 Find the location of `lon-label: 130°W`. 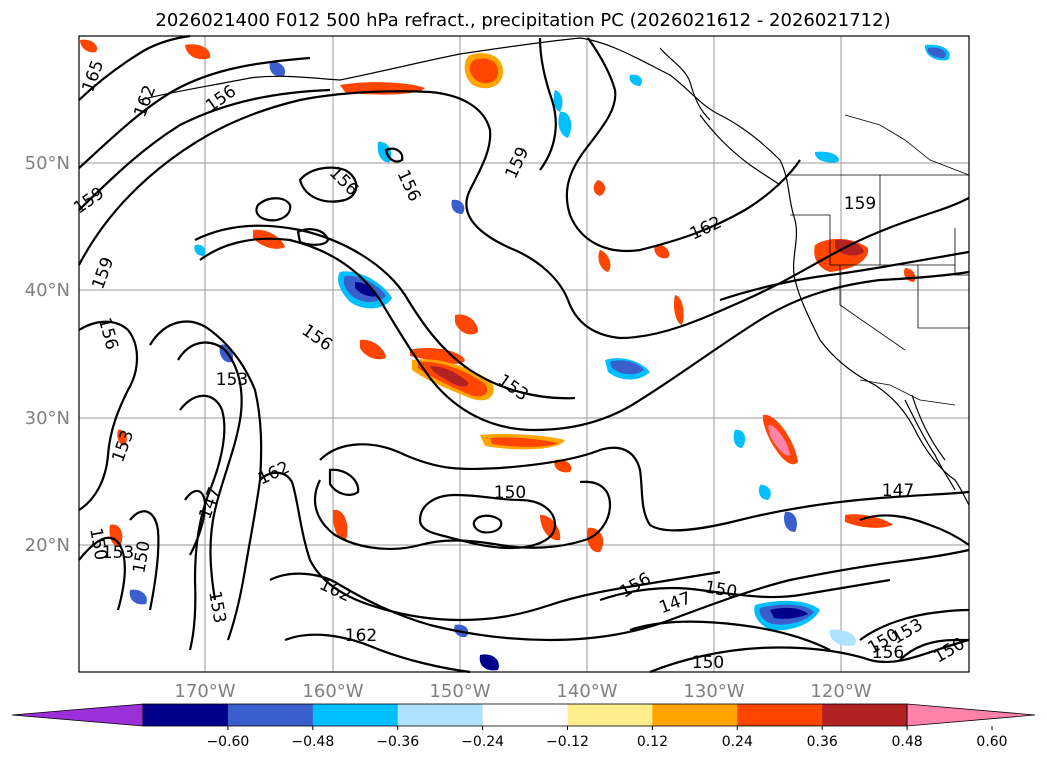

lon-label: 130°W is located at coordinates (713, 691).